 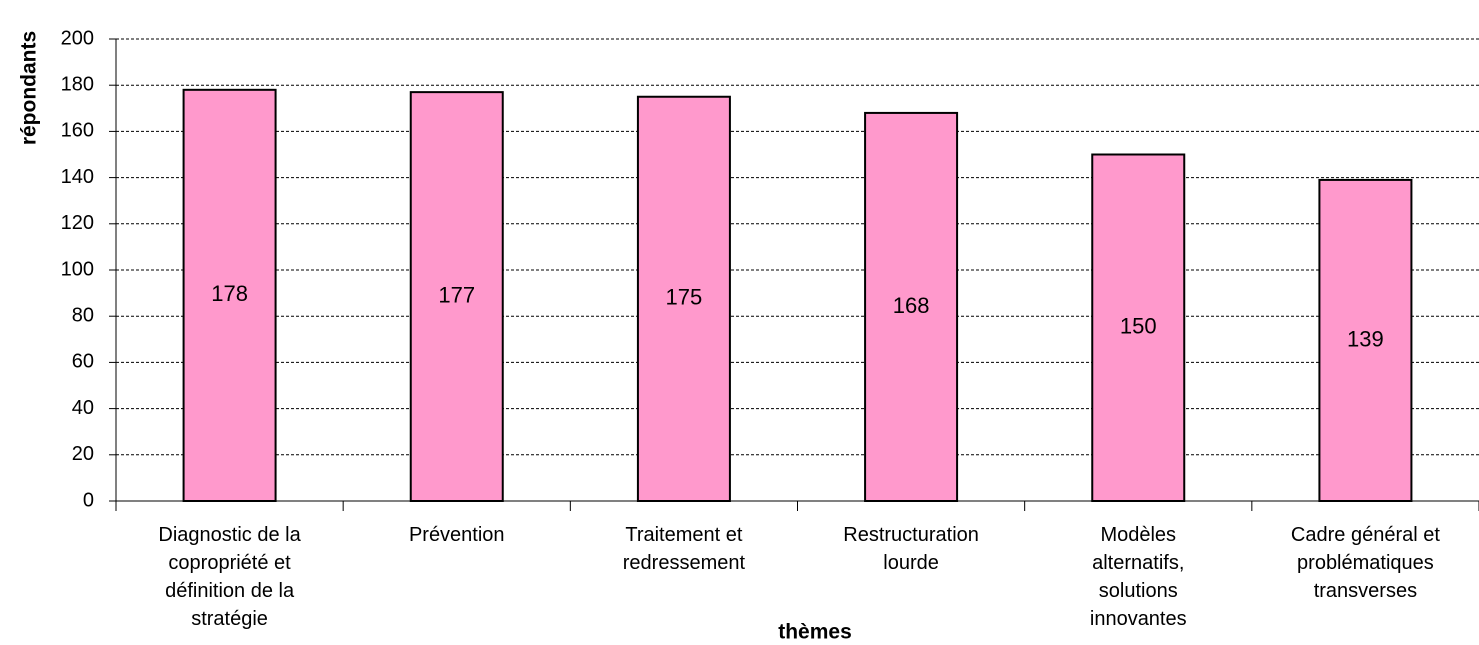 I want to click on x-tick-label: Prévention, so click(x=457, y=535).